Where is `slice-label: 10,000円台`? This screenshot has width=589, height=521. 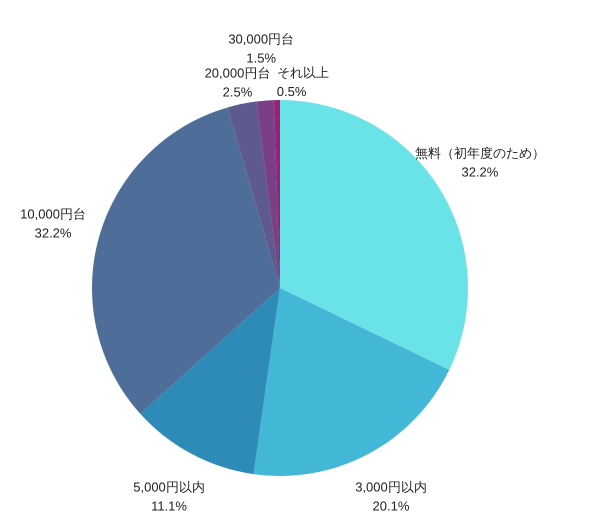 slice-label: 10,000円台 is located at coordinates (53, 214).